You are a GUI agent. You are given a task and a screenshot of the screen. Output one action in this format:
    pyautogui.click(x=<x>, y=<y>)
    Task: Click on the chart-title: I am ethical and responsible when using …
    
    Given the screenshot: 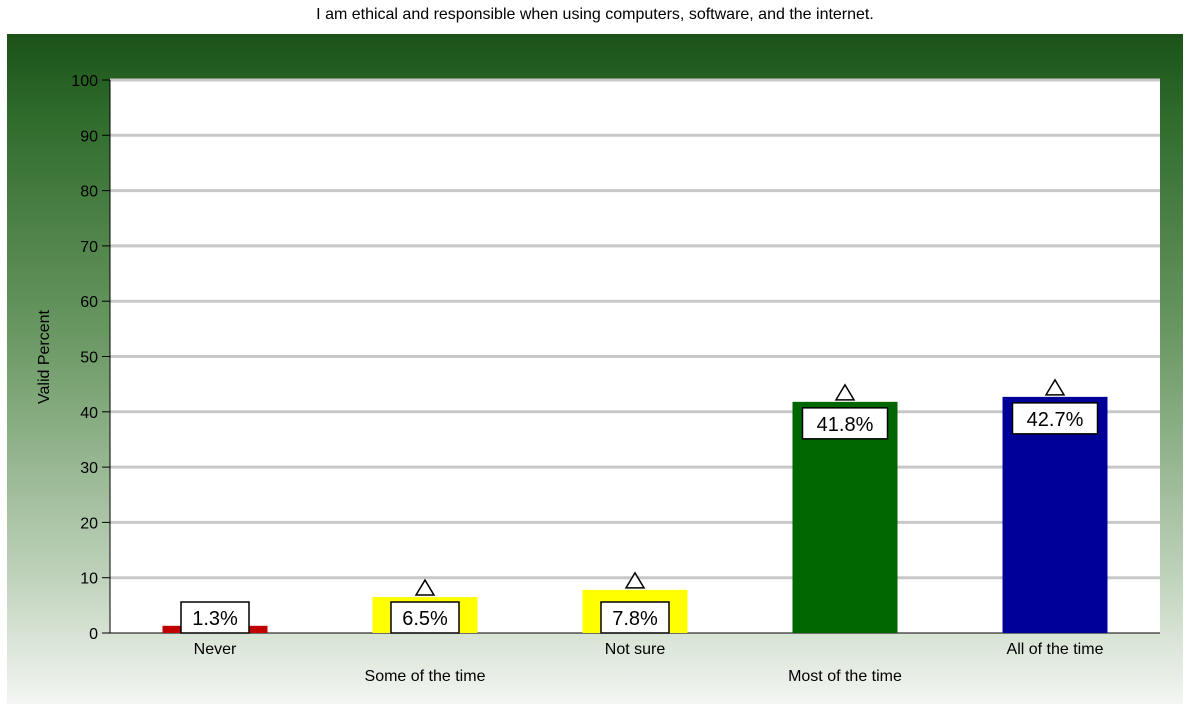 What is the action you would take?
    pyautogui.click(x=595, y=14)
    